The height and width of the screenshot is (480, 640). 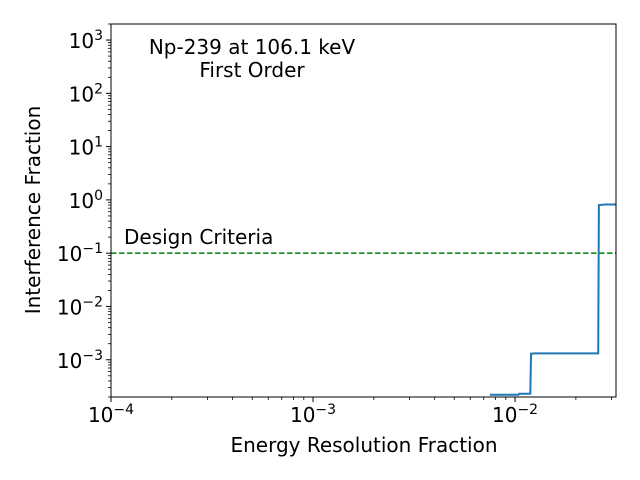 I want to click on y-axis-label: Interference Fraction, so click(x=33, y=210).